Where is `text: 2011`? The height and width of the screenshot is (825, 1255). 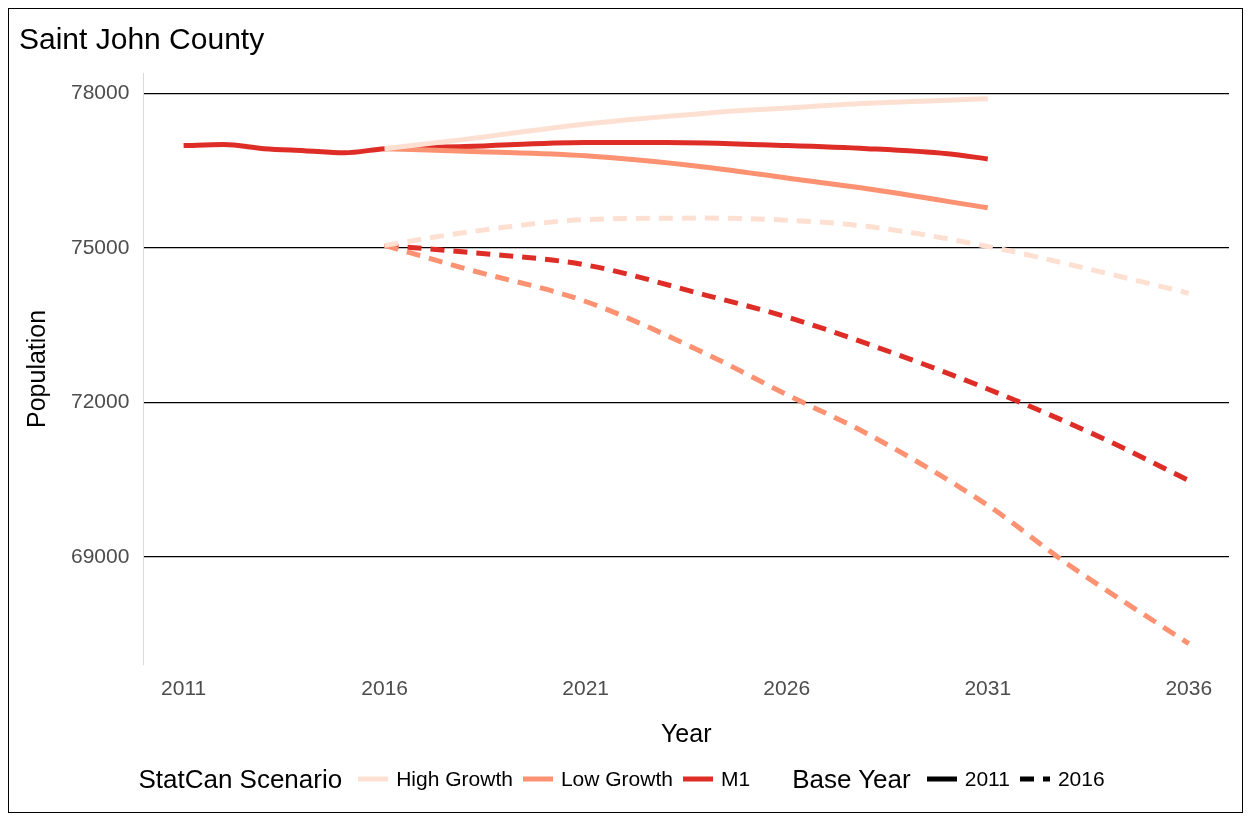
text: 2011 is located at coordinates (987, 779).